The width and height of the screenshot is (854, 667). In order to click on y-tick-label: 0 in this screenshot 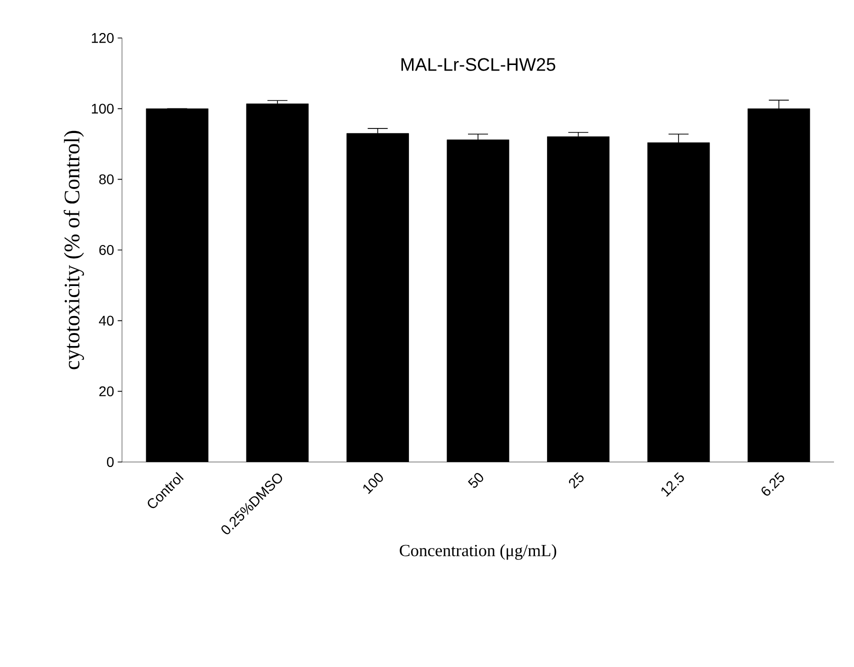, I will do `click(110, 462)`.